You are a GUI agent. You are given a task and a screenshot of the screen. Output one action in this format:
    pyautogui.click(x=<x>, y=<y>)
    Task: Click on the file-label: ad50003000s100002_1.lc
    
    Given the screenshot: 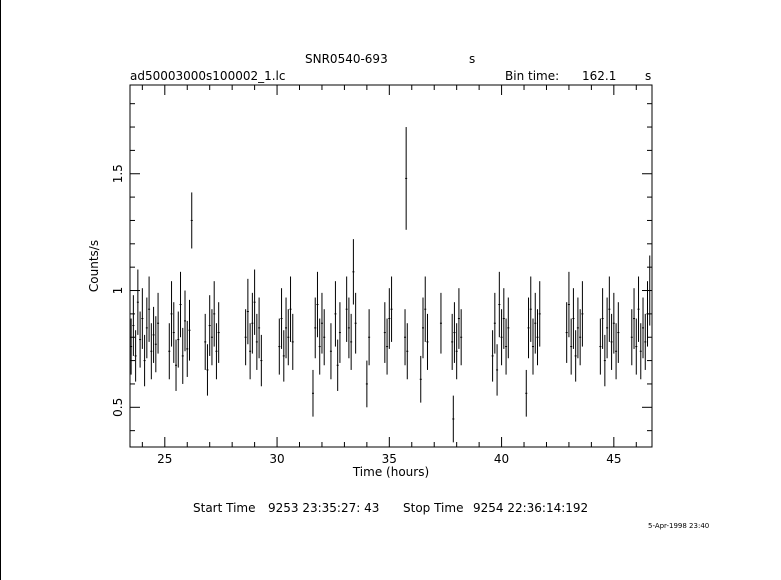 What is the action you would take?
    pyautogui.click(x=208, y=76)
    